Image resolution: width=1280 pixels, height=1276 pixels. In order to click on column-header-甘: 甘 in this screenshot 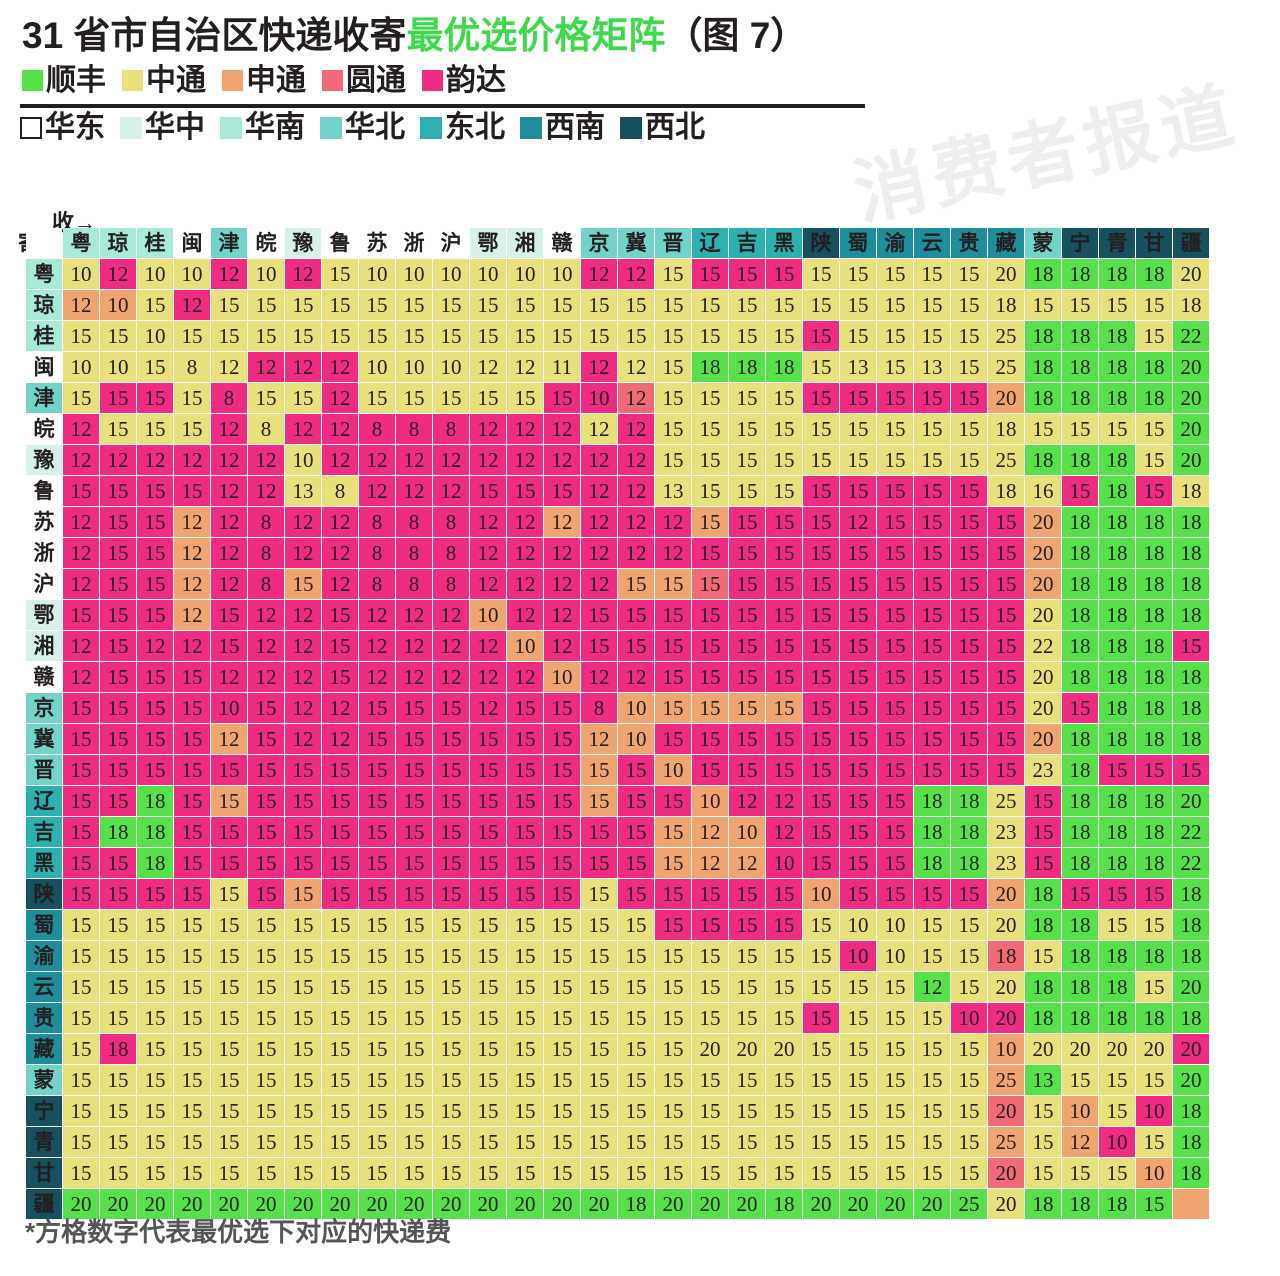, I will do `click(1154, 243)`.